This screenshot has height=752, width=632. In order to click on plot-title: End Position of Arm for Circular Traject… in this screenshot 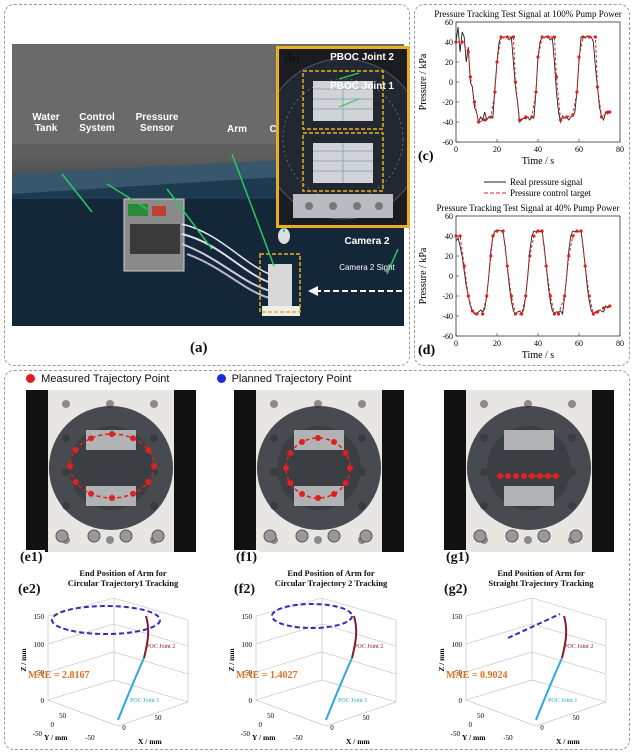, I will do `click(123, 578)`.